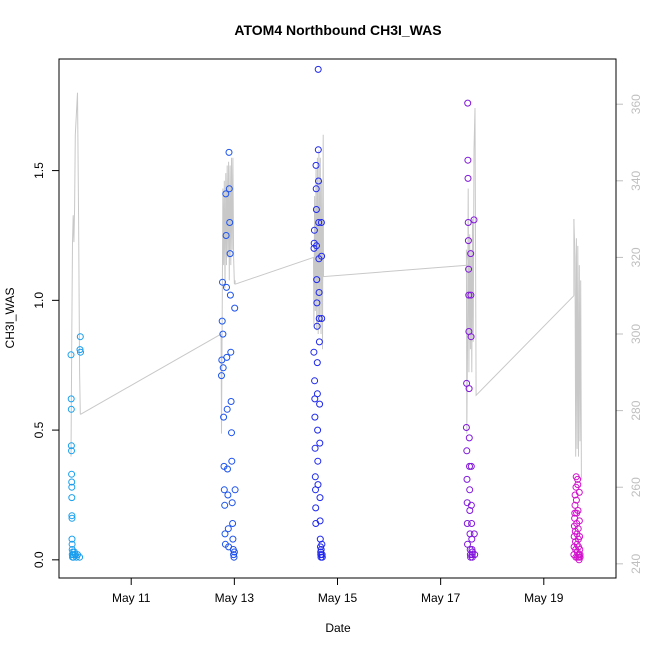 The width and height of the screenshot is (650, 650). I want to click on y2-tick-label: 280, so click(636, 410).